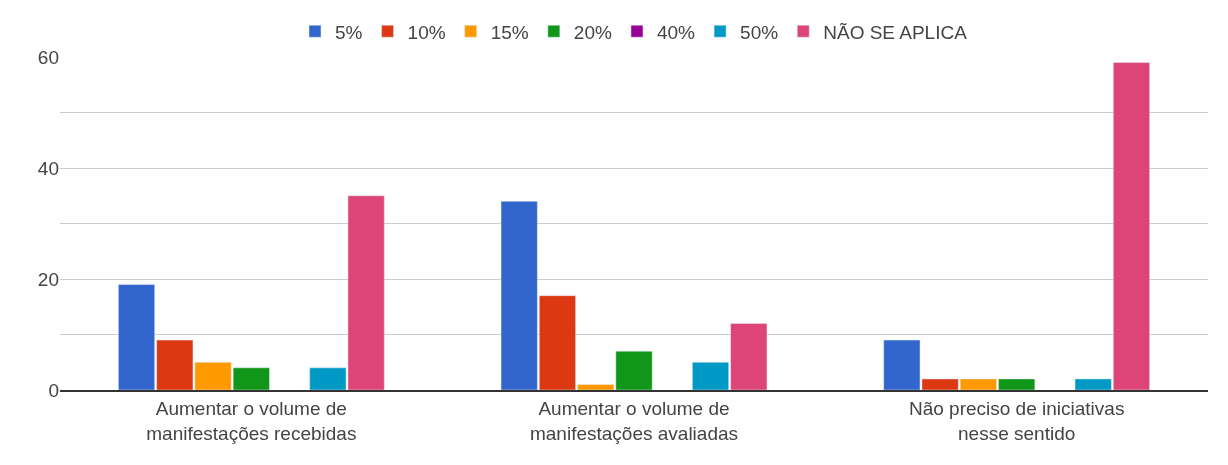 This screenshot has width=1228, height=465. What do you see at coordinates (895, 32) in the screenshot?
I see `legend-label: NÃO SE APLICA` at bounding box center [895, 32].